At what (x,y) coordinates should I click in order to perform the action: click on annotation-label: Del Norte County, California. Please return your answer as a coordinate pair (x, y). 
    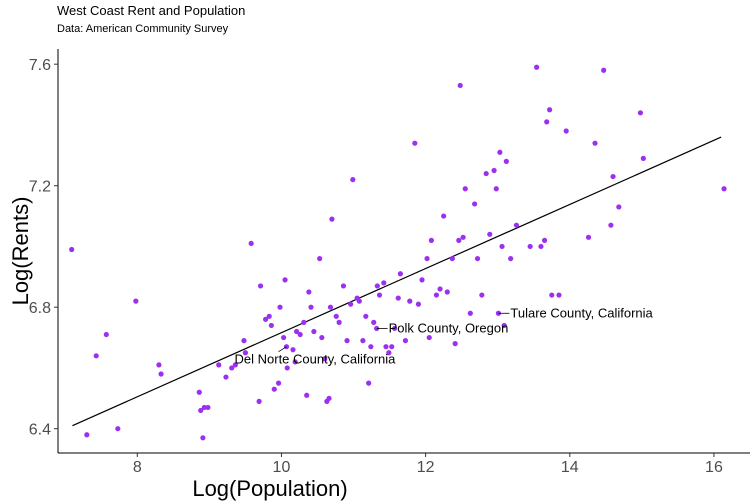
    Looking at the image, I should click on (316, 359).